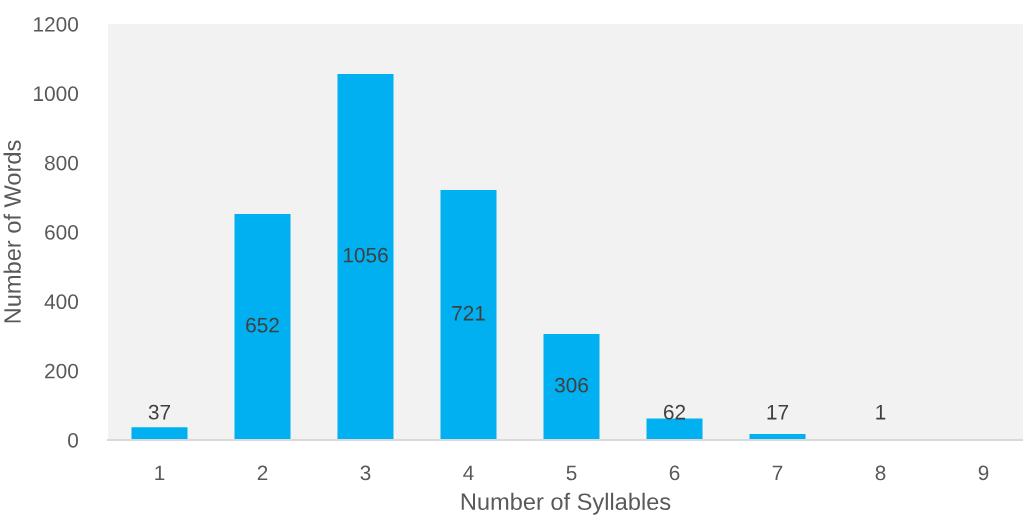  I want to click on x-tick-label: 7, so click(777, 473).